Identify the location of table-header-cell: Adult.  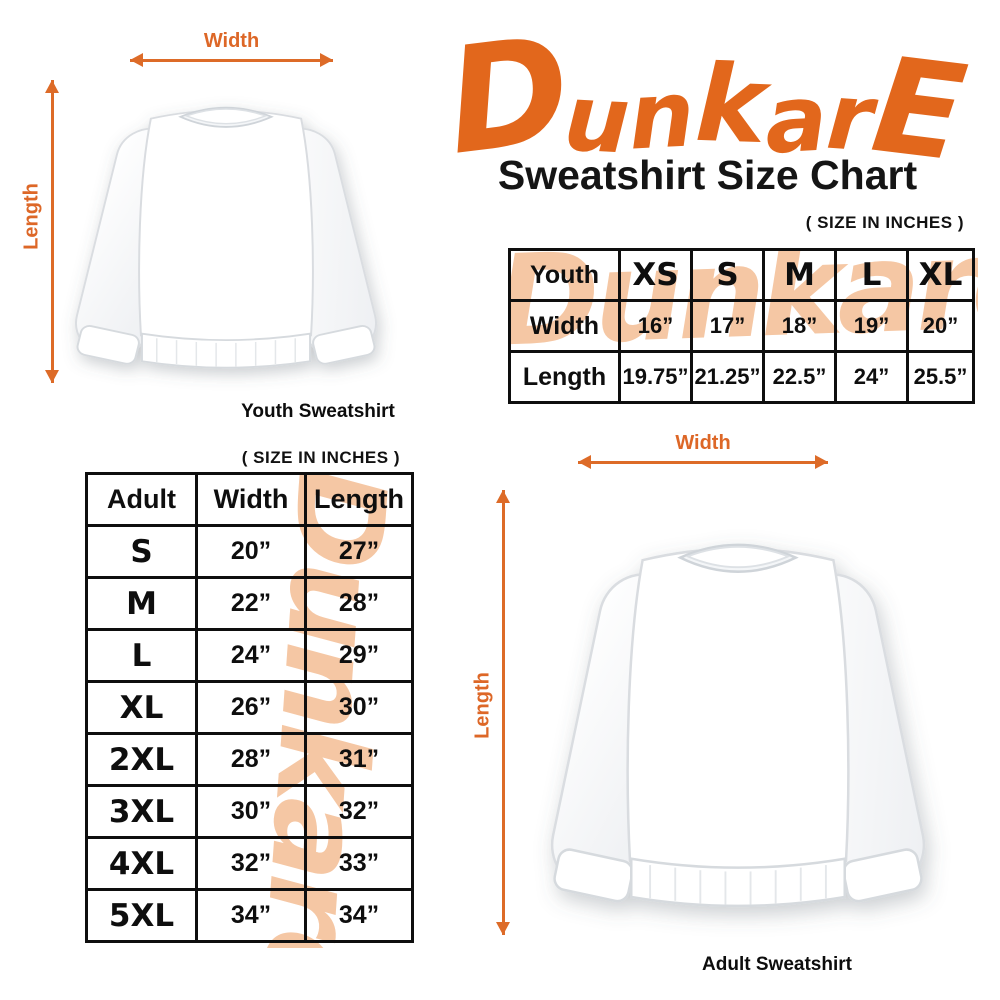
(141, 499).